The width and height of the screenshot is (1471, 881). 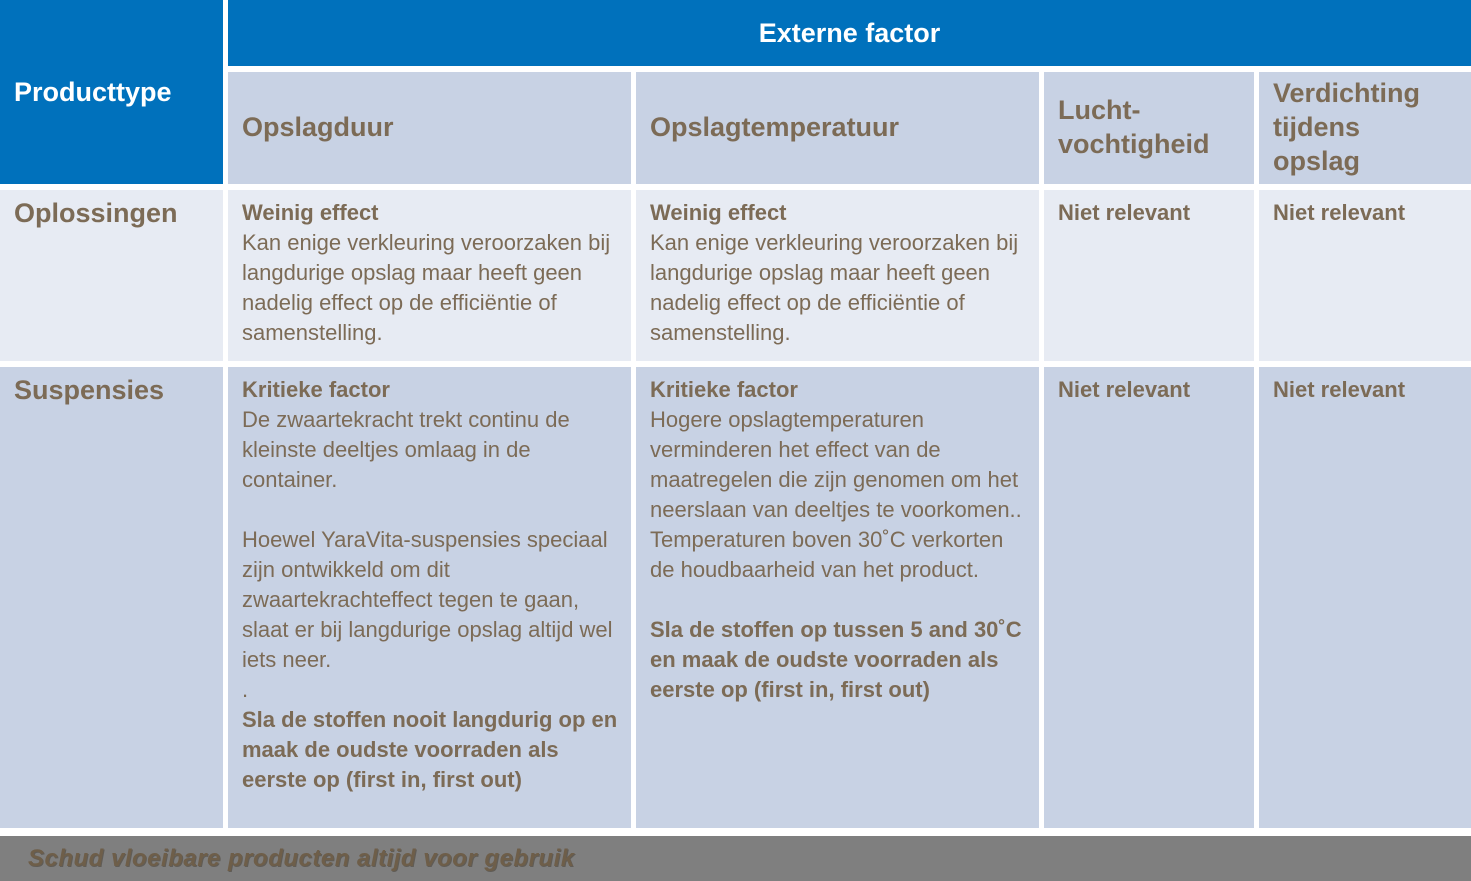 What do you see at coordinates (1149, 275) in the screenshot?
I see `cell-oplossingen-luchtvochtigheid: Niet relevant` at bounding box center [1149, 275].